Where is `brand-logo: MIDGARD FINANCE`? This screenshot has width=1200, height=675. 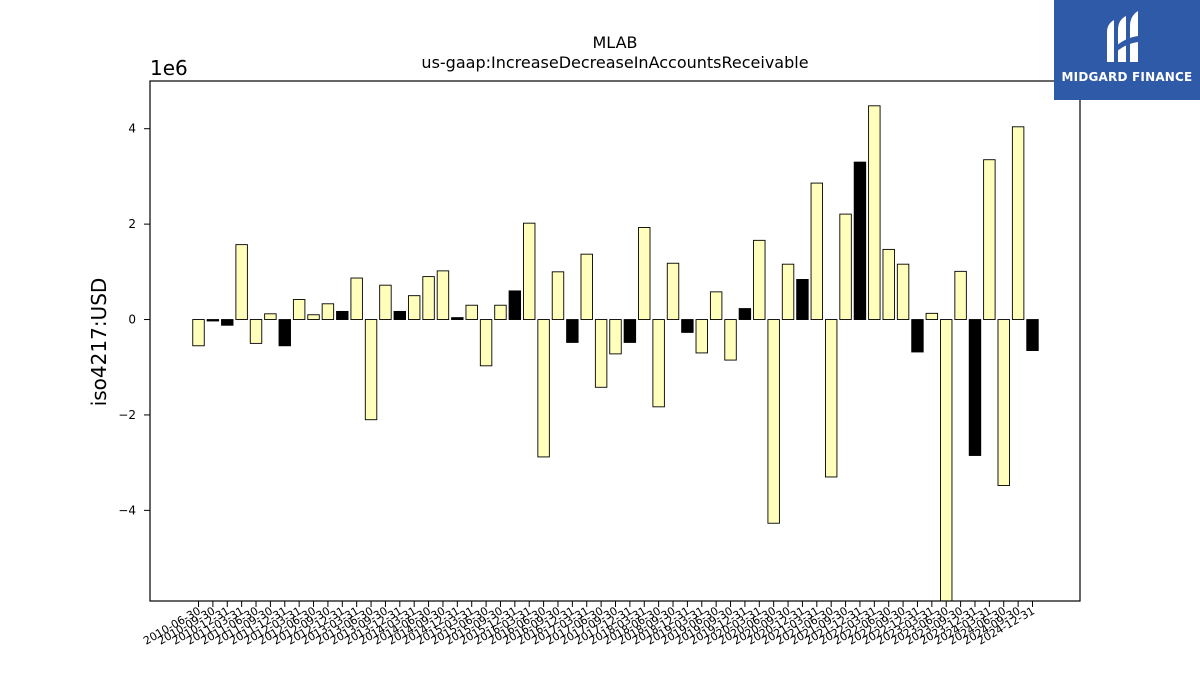
brand-logo: MIDGARD FINANCE is located at coordinates (1127, 50).